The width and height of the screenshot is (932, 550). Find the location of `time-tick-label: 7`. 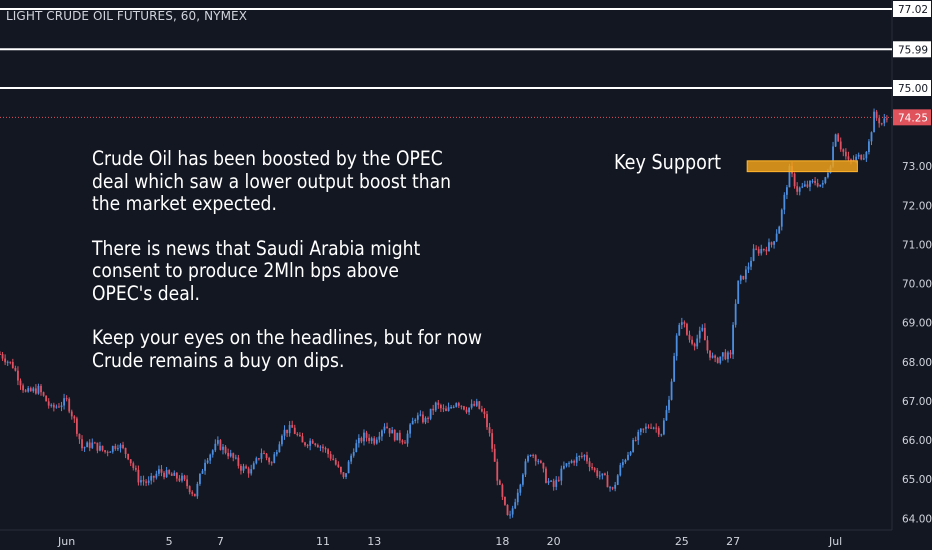

time-tick-label: 7 is located at coordinates (220, 541).